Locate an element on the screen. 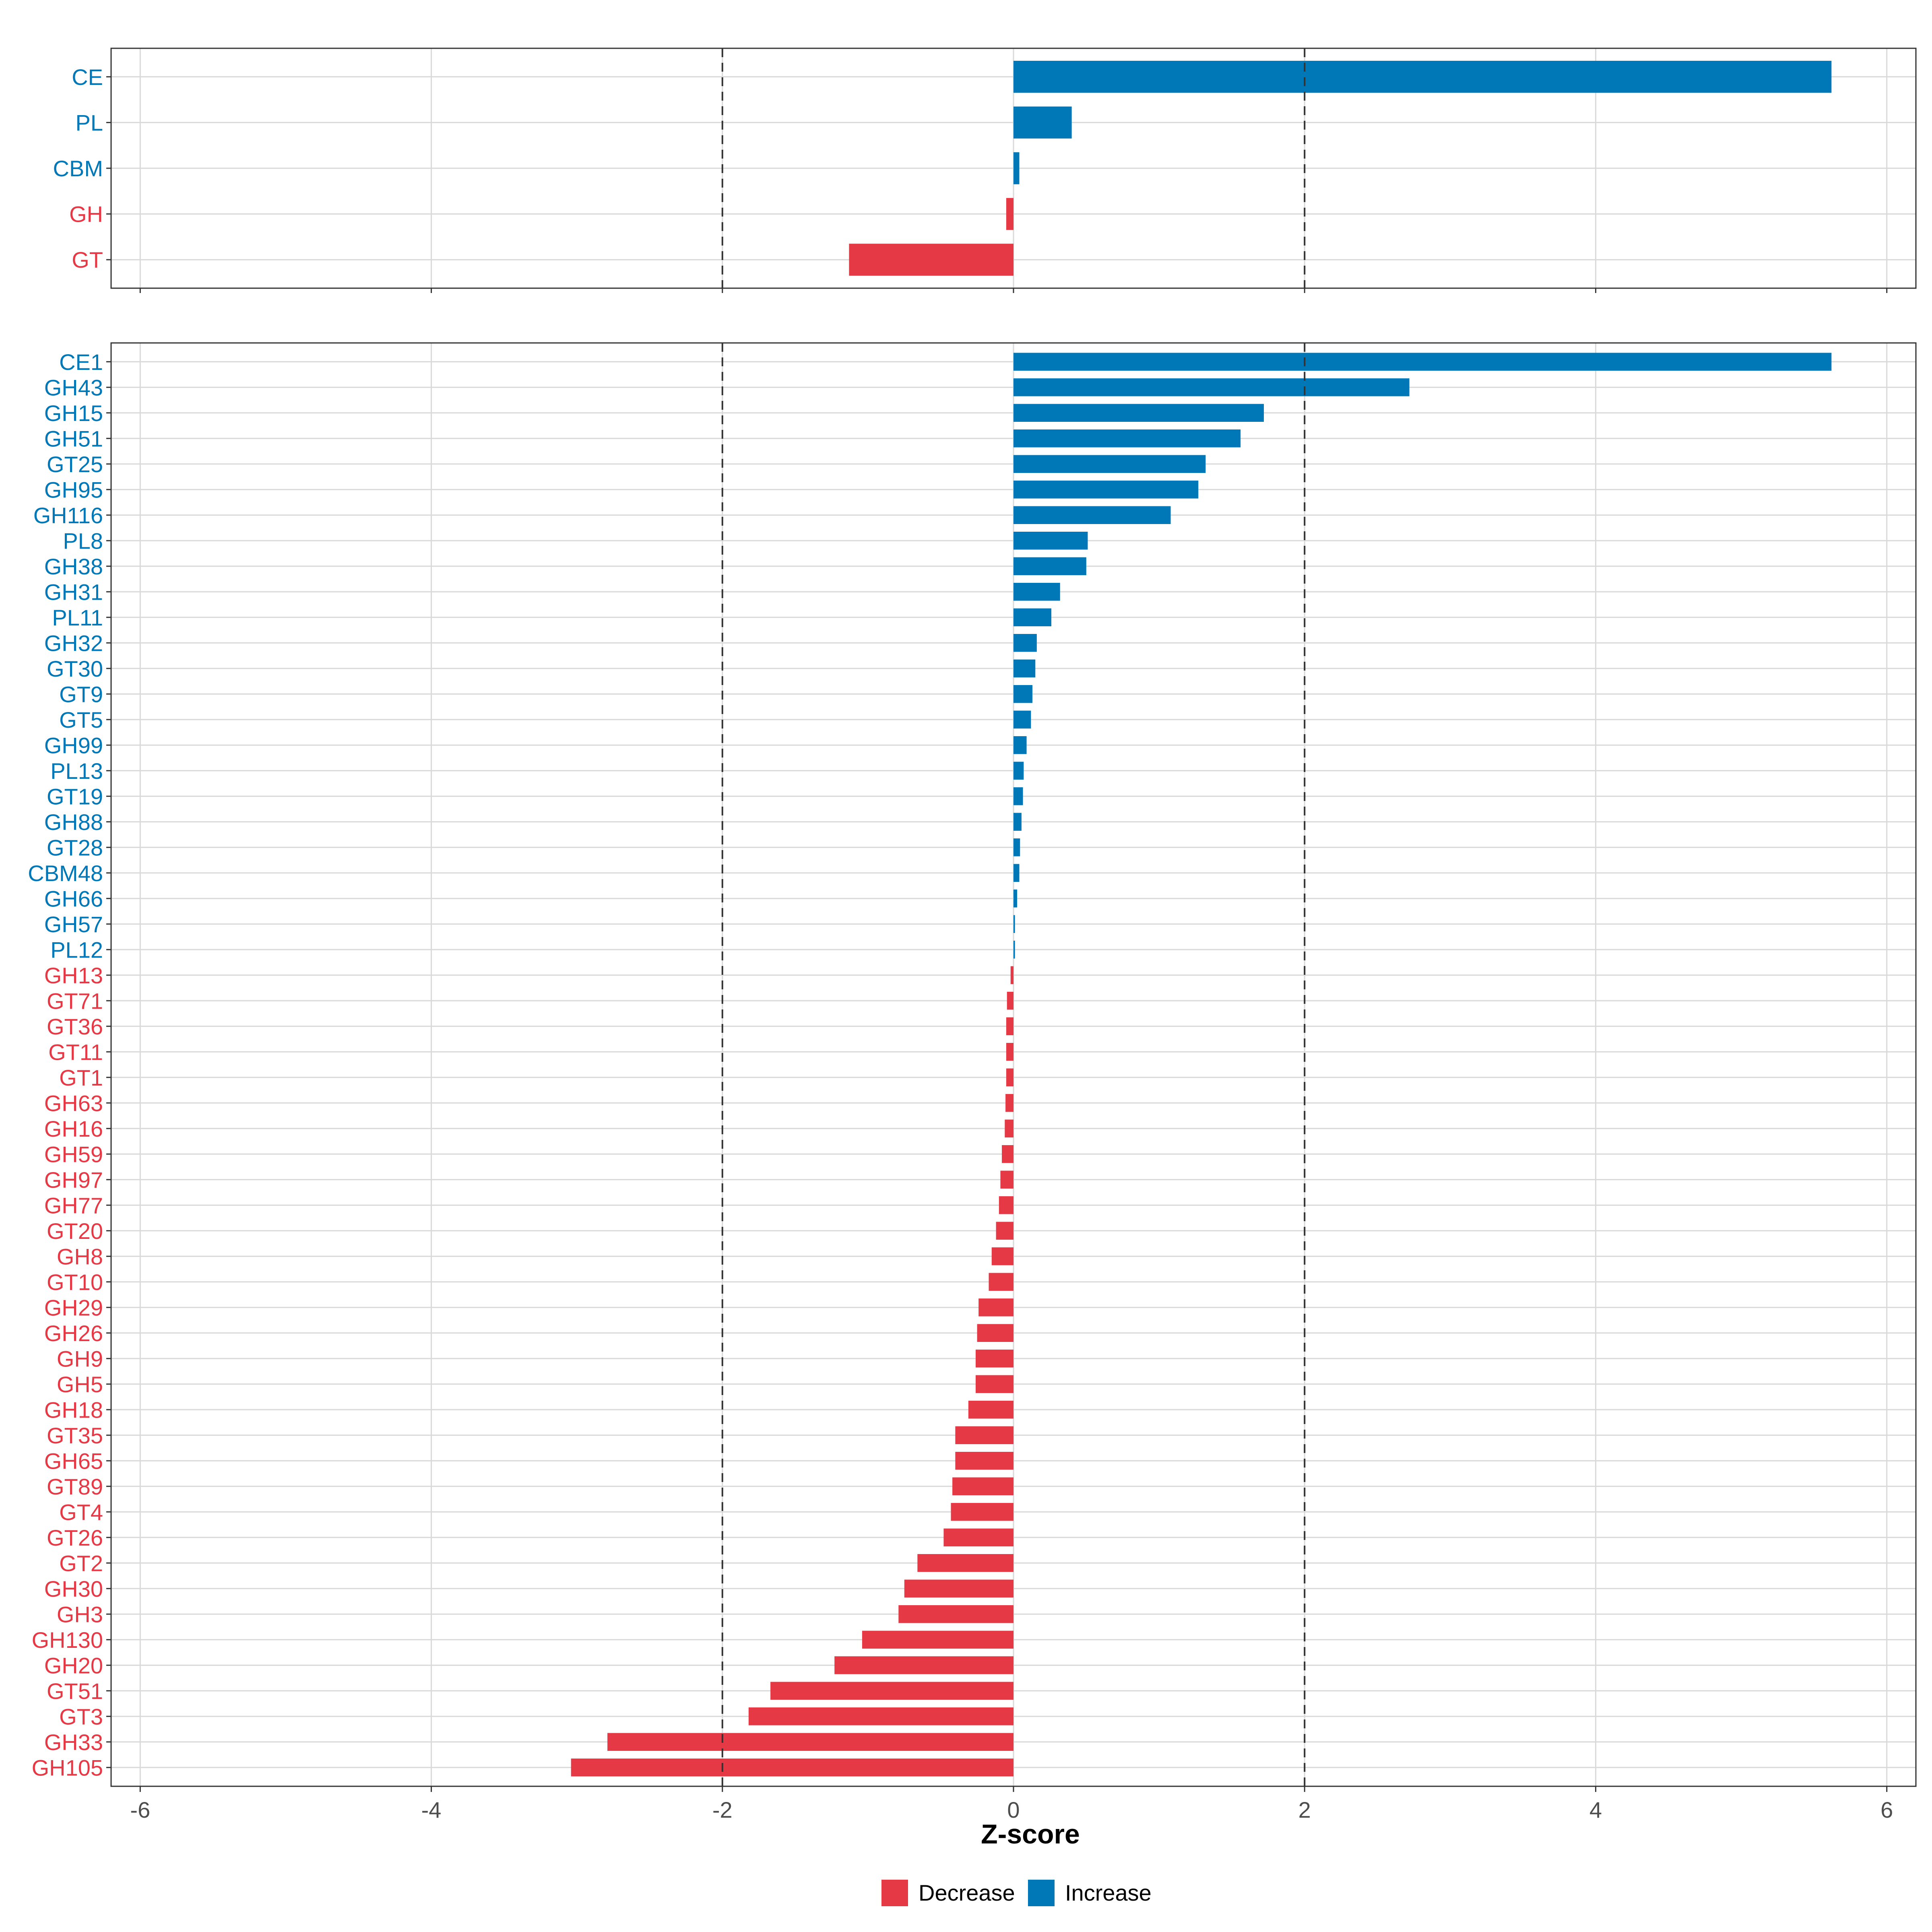 This screenshot has height=1932, width=1932. x-tick-label: 0 is located at coordinates (1013, 1810).